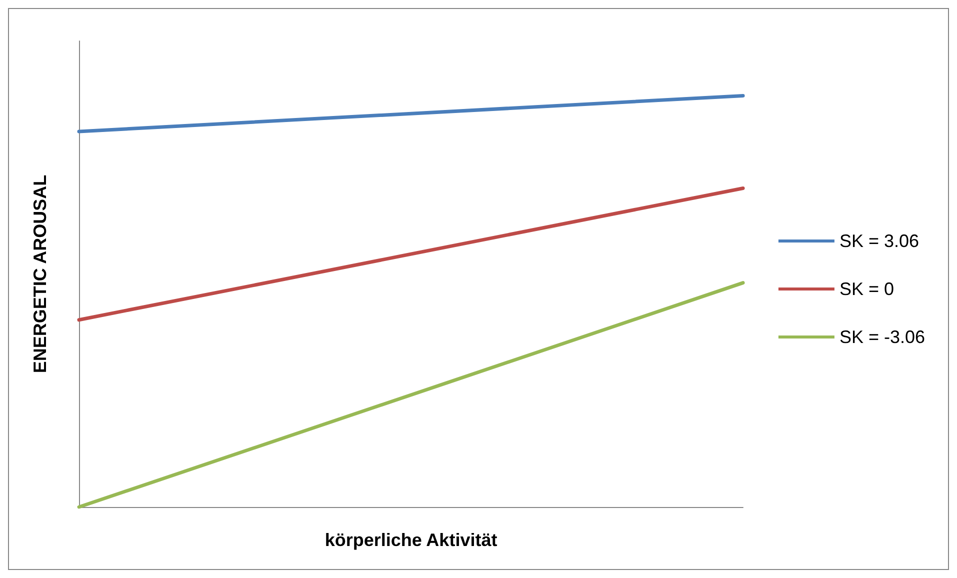  I want to click on legend-label: SK = -3.06, so click(882, 337).